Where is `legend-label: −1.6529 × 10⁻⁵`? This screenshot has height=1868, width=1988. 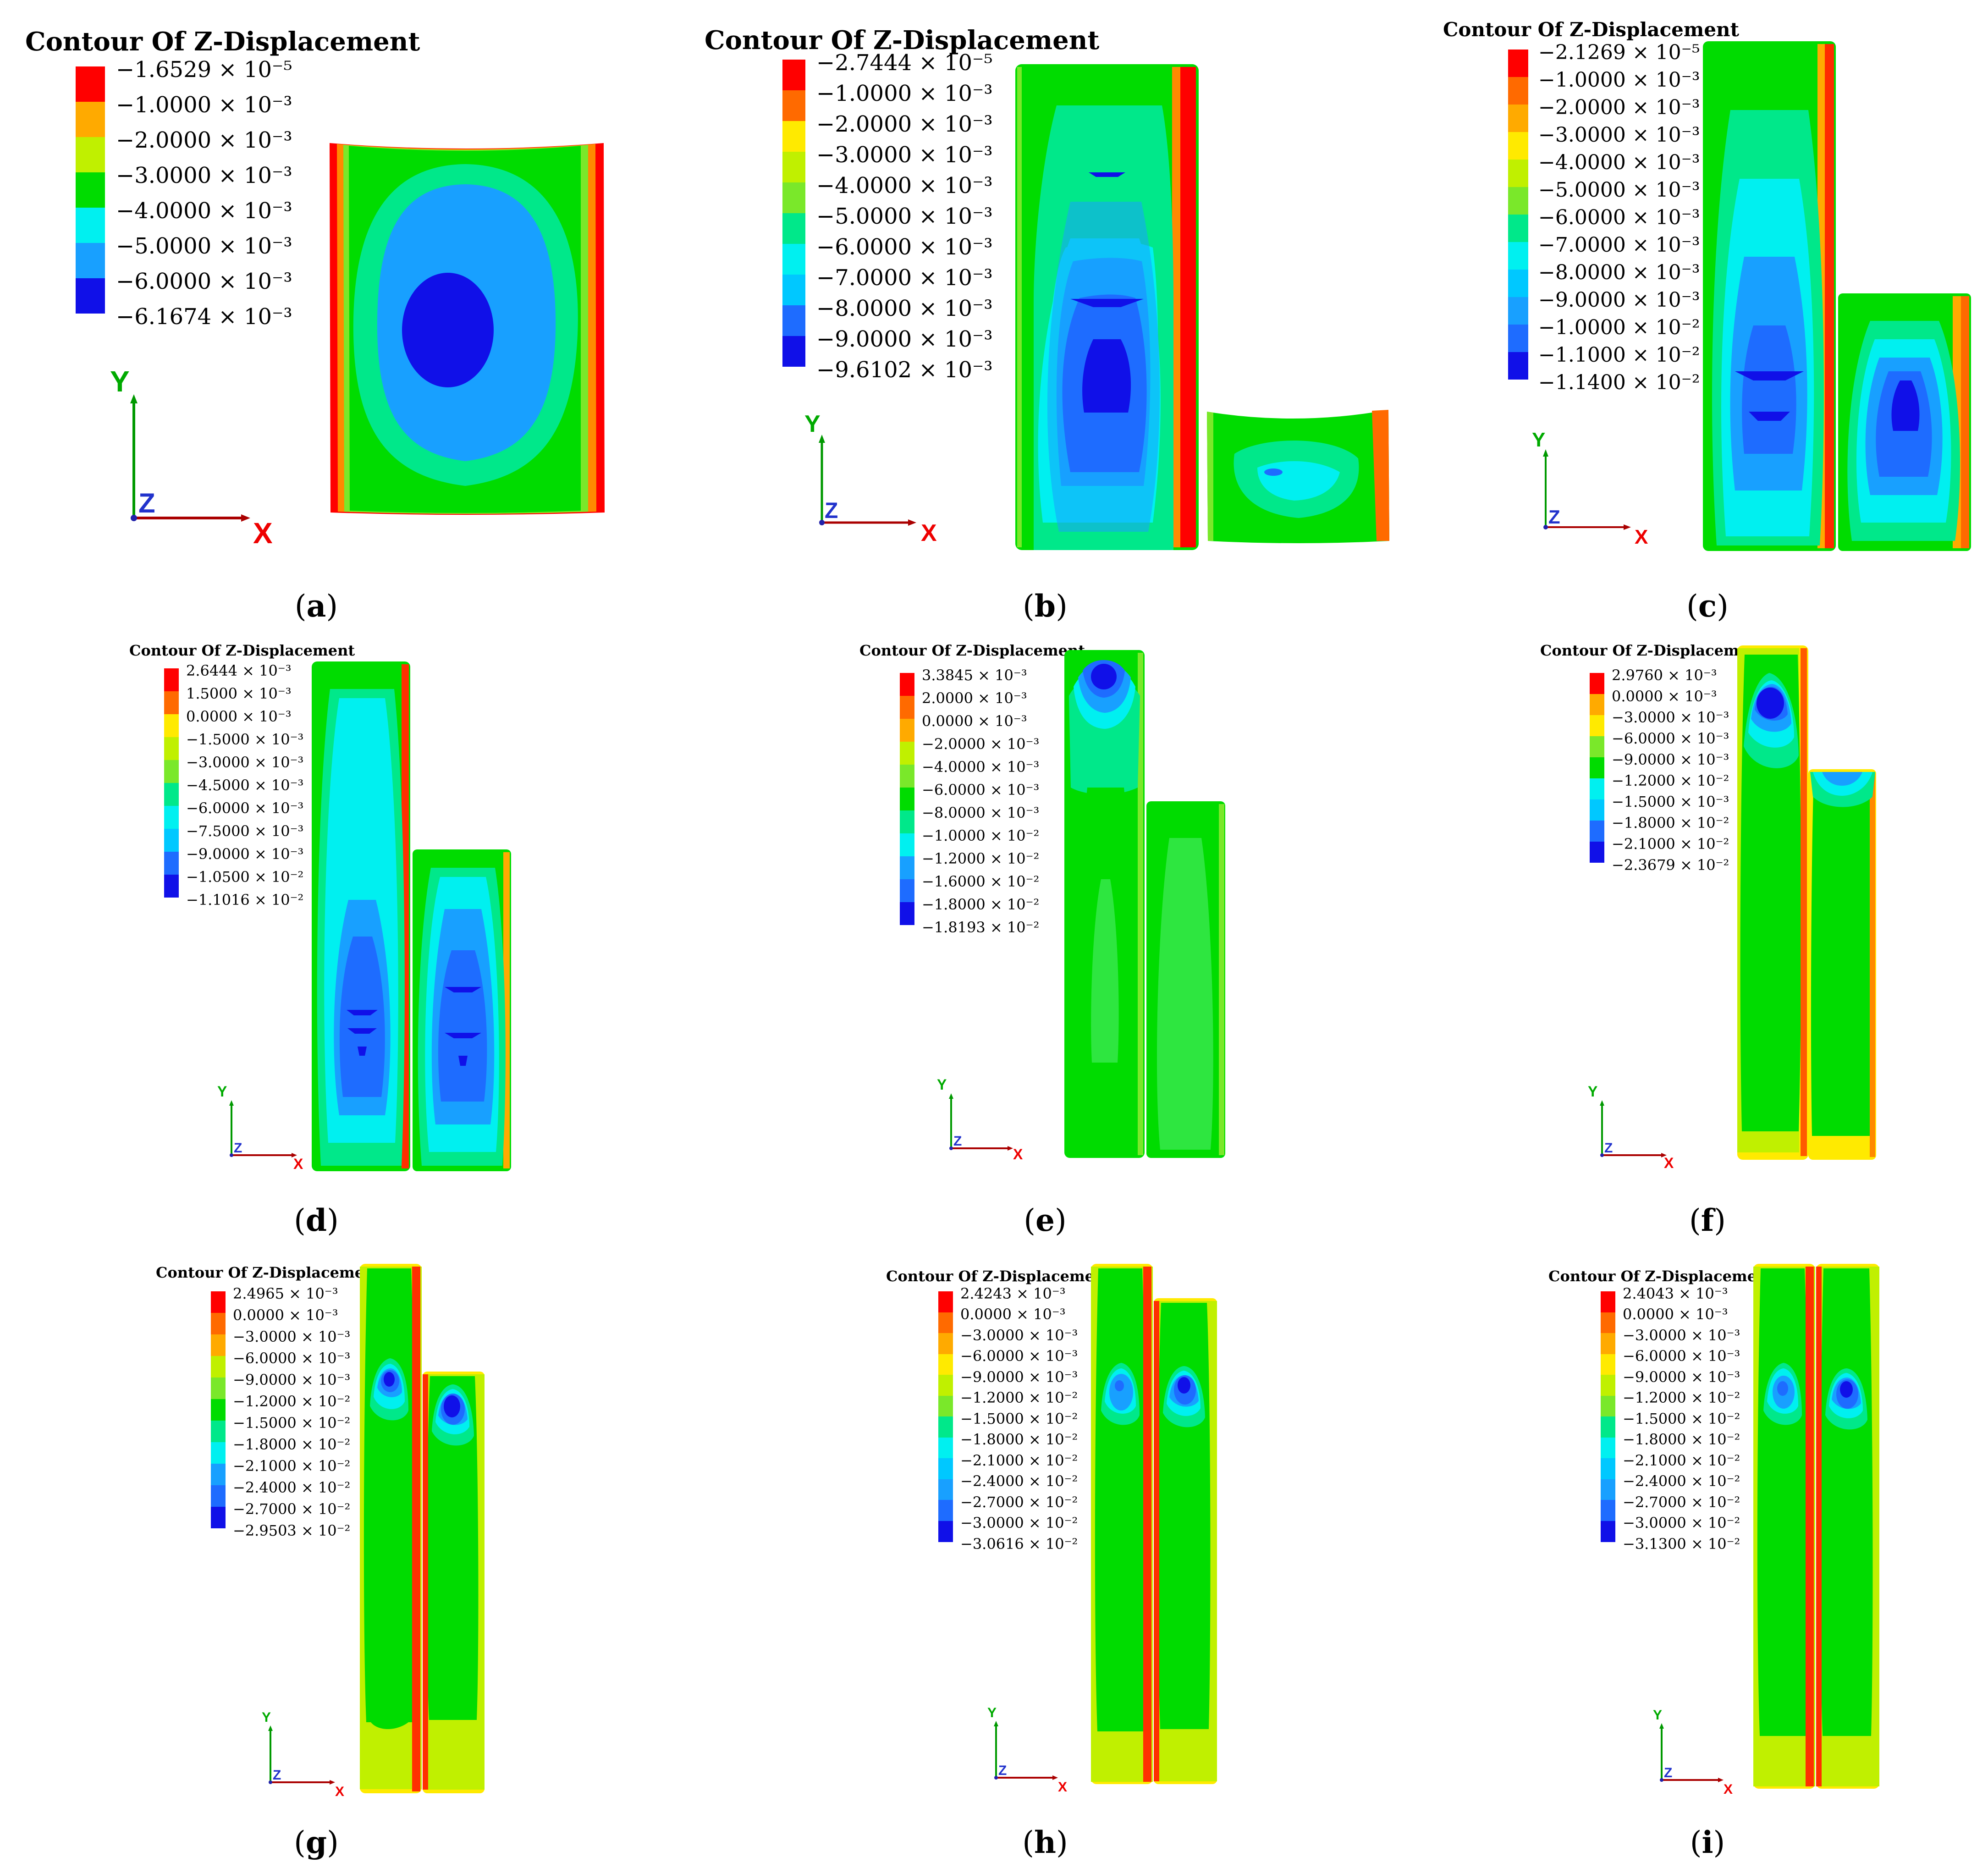
legend-label: −1.6529 × 10⁻⁵ is located at coordinates (204, 70).